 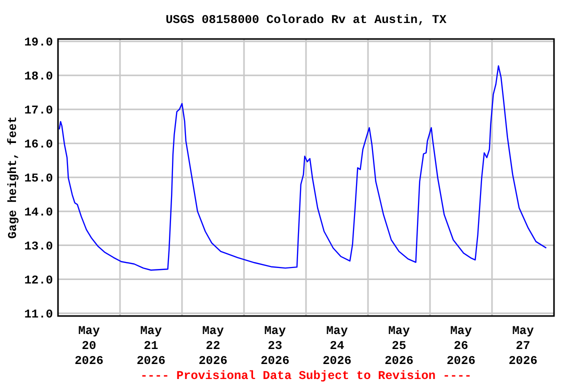 What do you see at coordinates (523, 346) in the screenshot?
I see `x-tick-label: May 27 2026` at bounding box center [523, 346].